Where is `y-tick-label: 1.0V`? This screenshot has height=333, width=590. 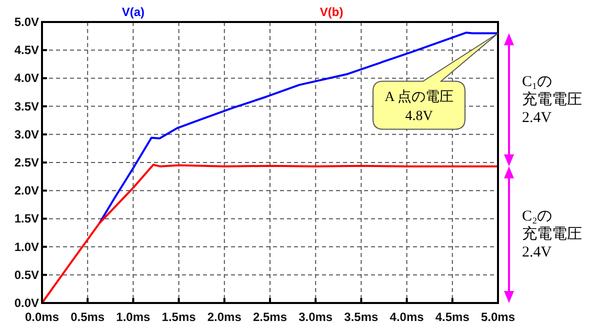
y-tick-label: 1.0V is located at coordinates (26, 247).